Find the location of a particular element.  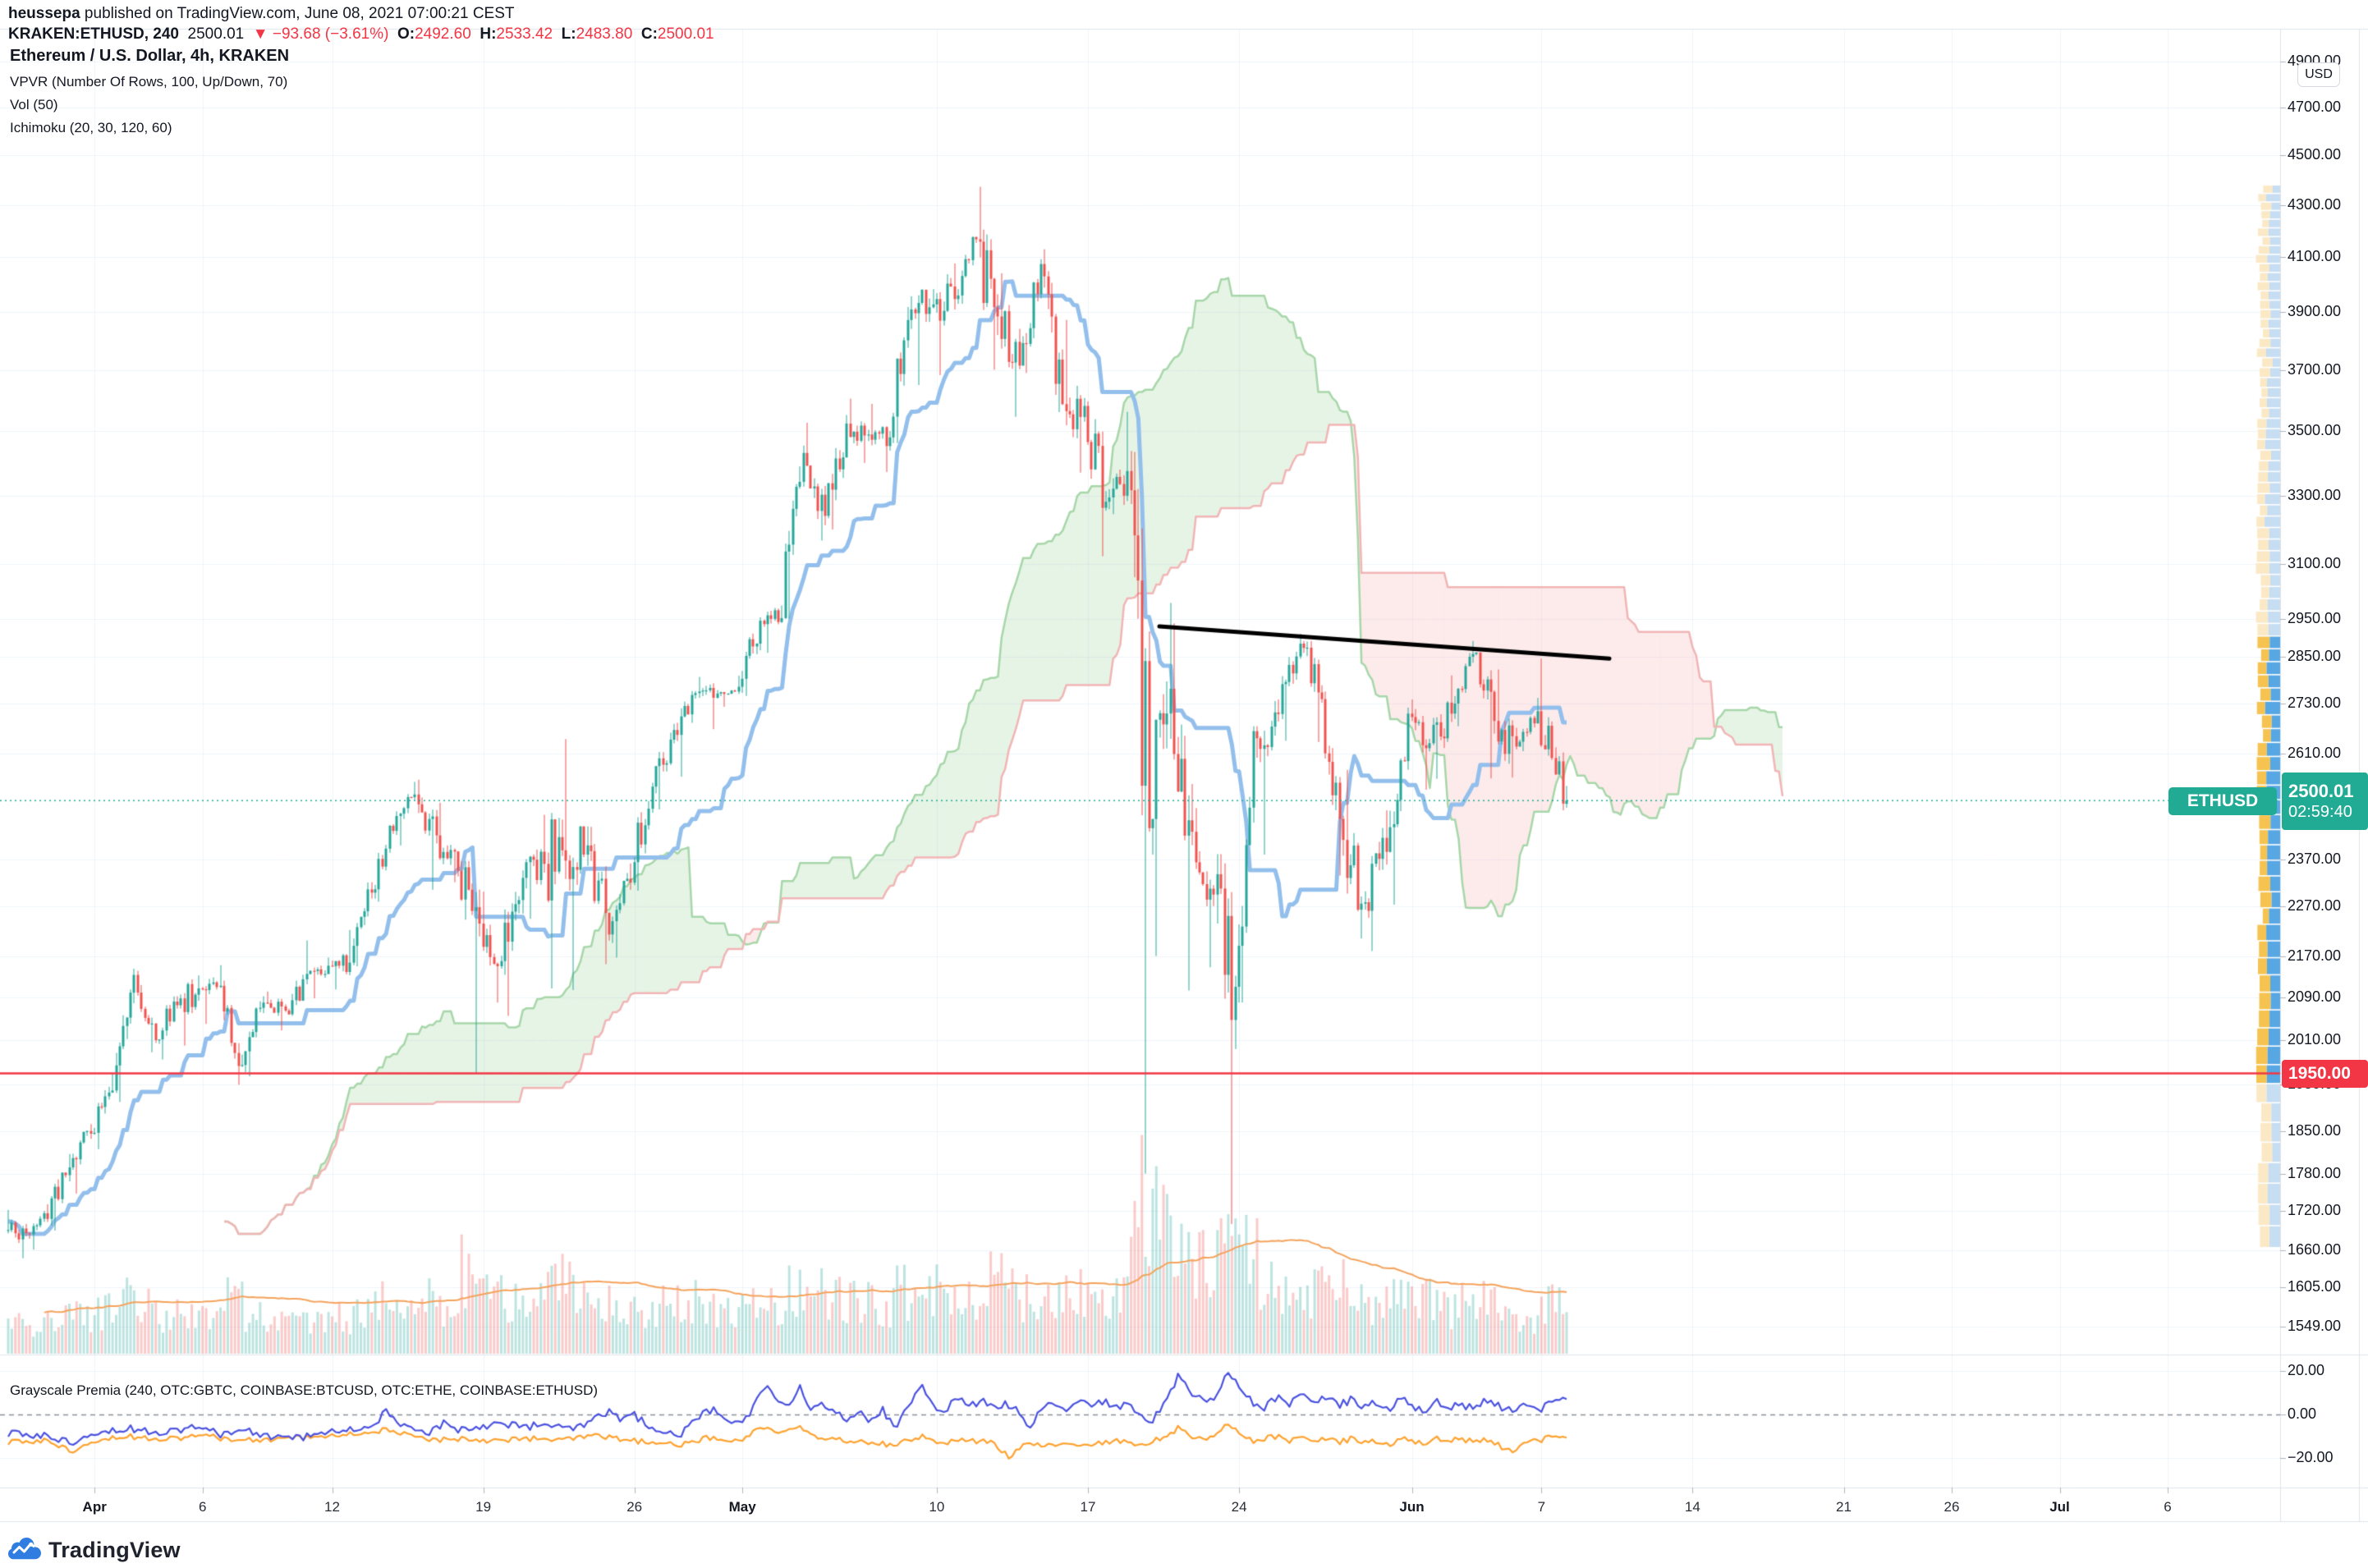

subpanel-axis-label: 0.00 is located at coordinates (2302, 1413).